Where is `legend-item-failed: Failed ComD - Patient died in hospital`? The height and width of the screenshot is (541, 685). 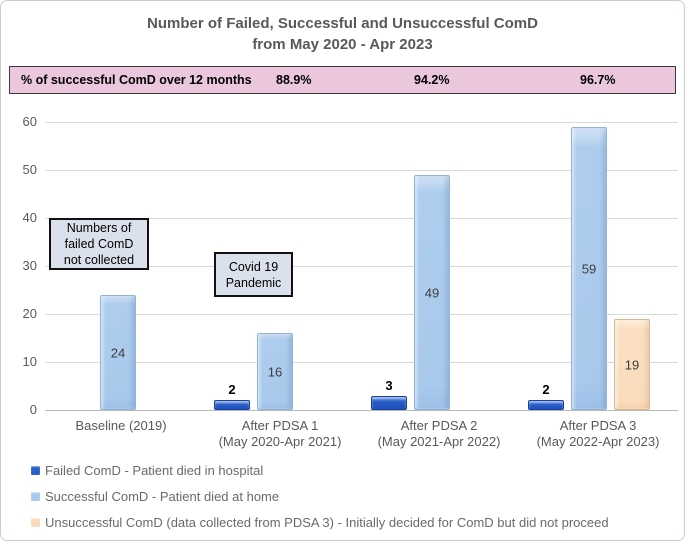 legend-item-failed: Failed ComD - Patient died in hospital is located at coordinates (320, 470).